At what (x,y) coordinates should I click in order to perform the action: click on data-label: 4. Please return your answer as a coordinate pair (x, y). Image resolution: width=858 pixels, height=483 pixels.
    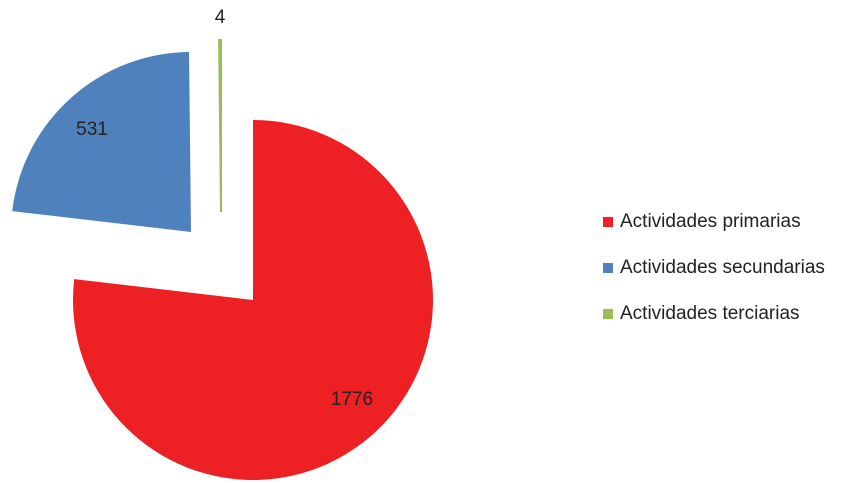
    Looking at the image, I should click on (220, 17).